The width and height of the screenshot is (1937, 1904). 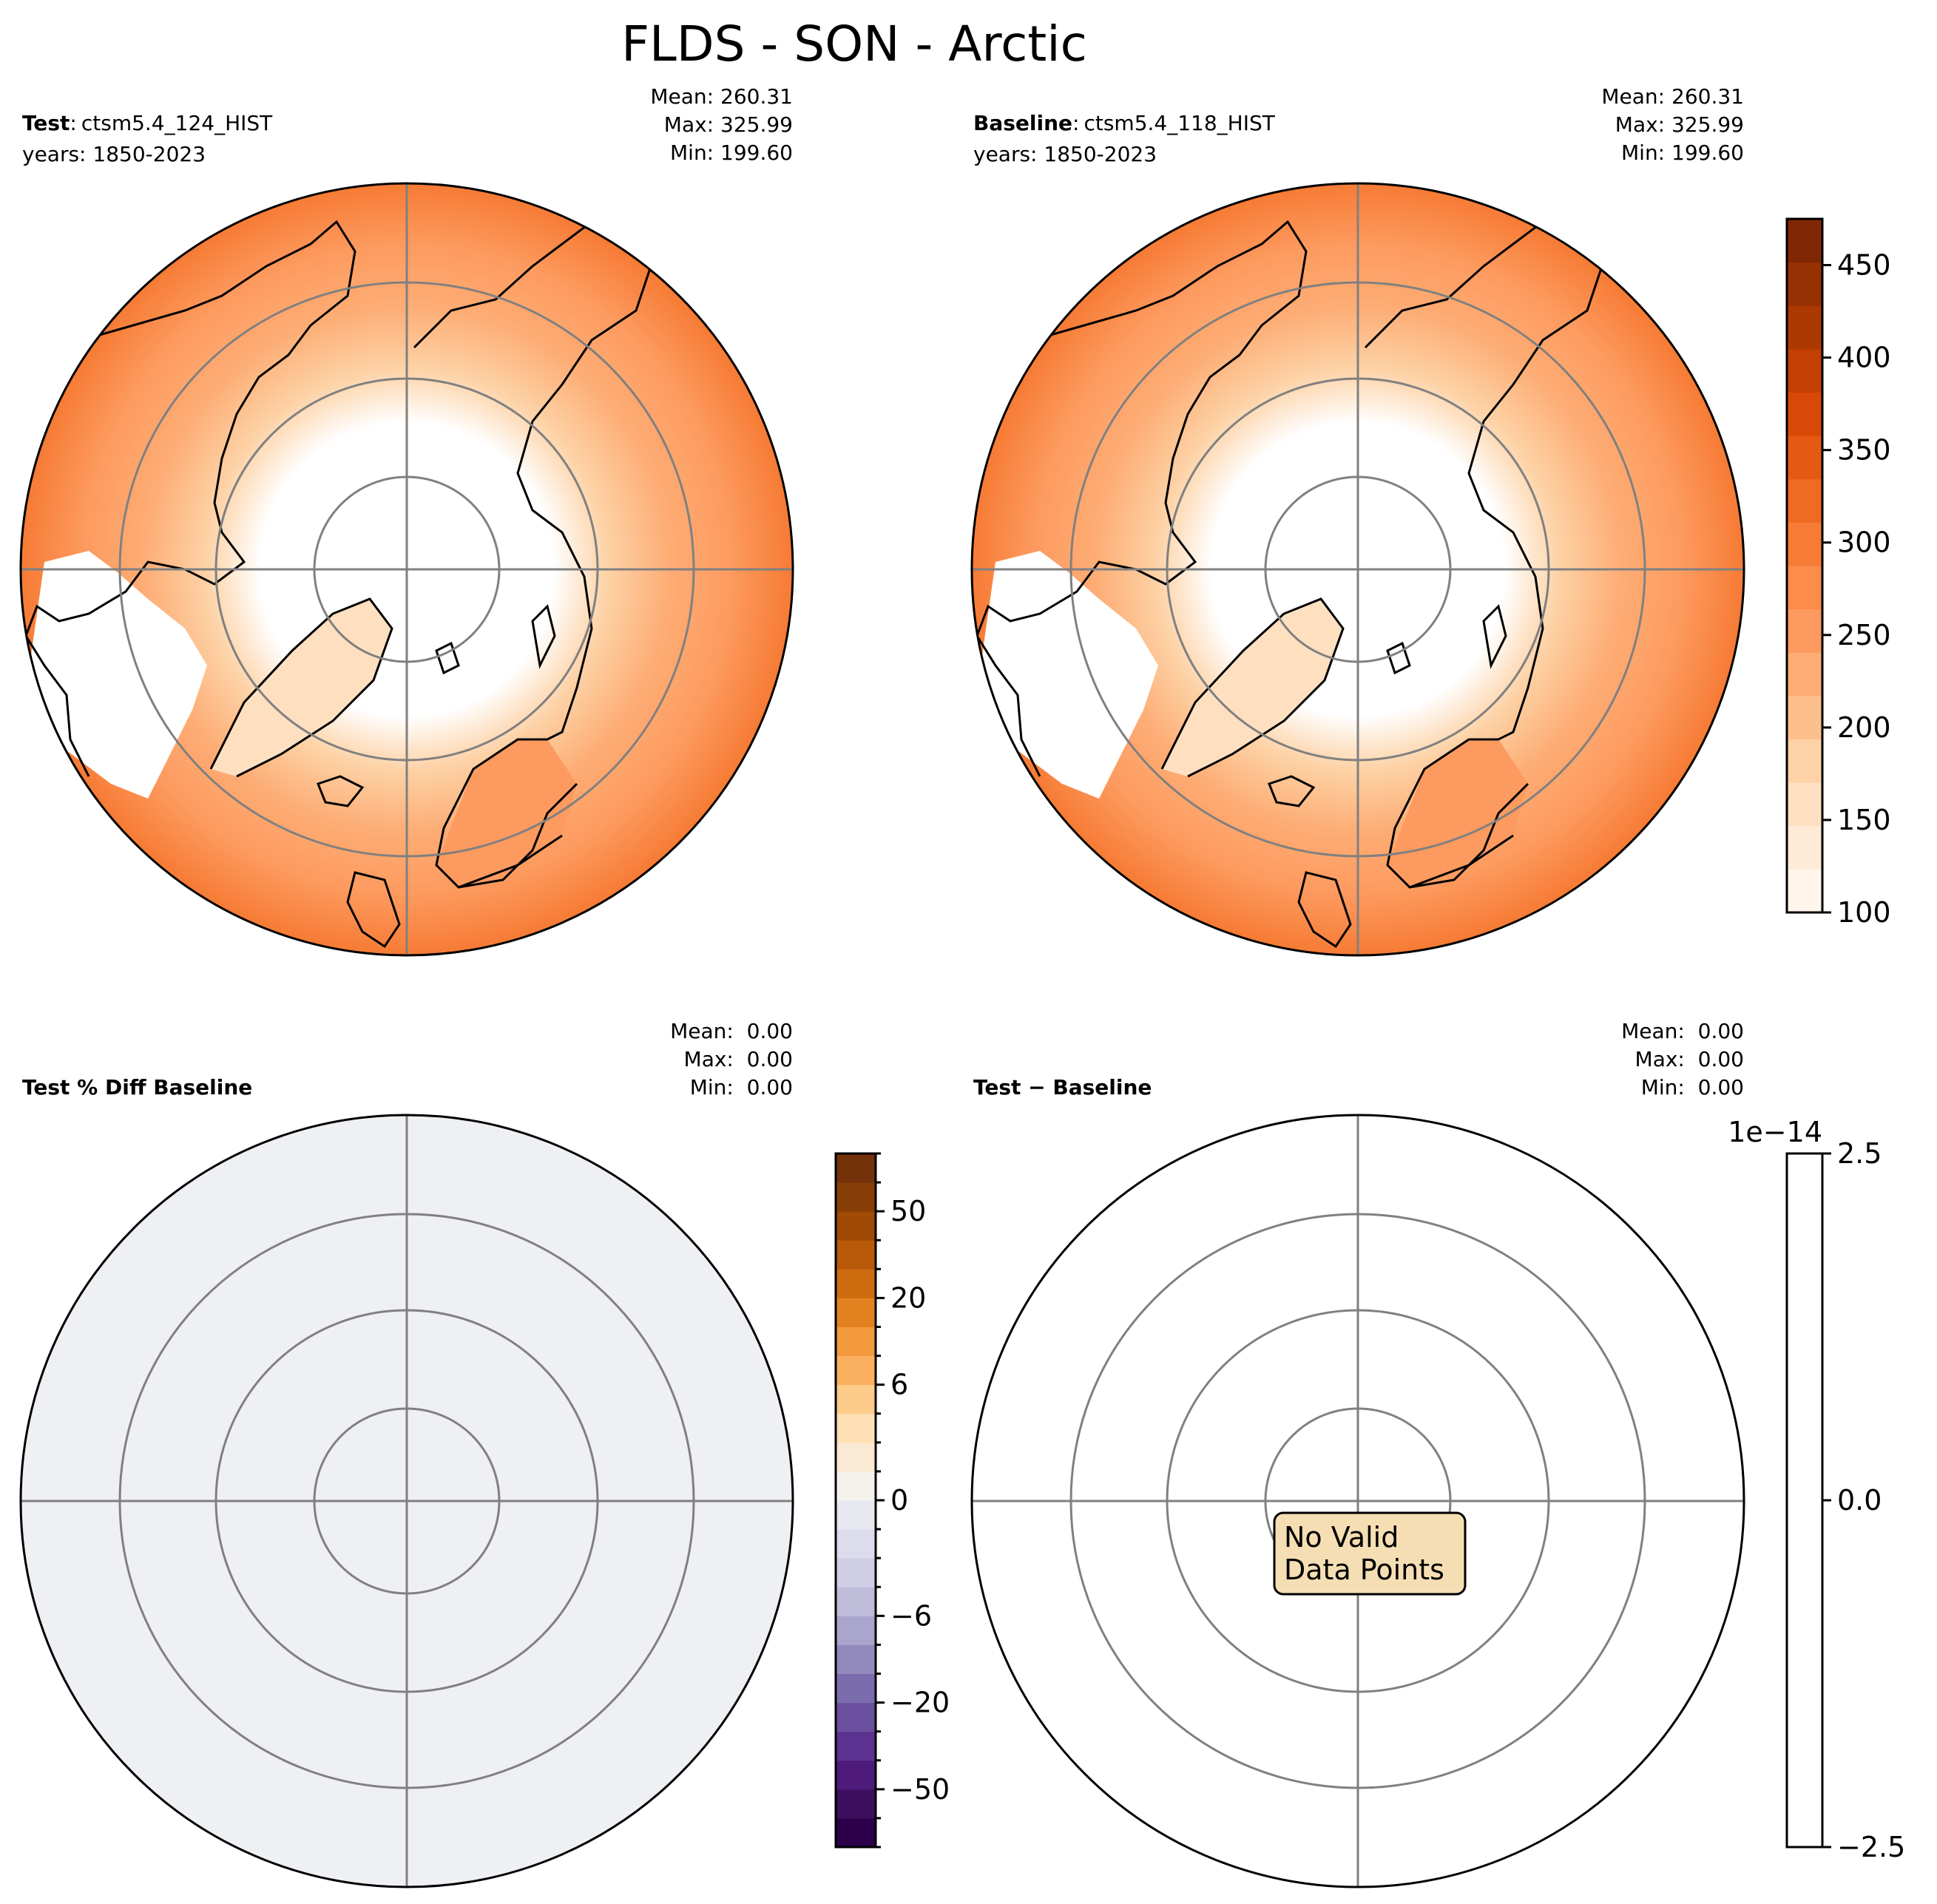 What do you see at coordinates (908, 1211) in the screenshot?
I see `colorbar-tick-label: 50` at bounding box center [908, 1211].